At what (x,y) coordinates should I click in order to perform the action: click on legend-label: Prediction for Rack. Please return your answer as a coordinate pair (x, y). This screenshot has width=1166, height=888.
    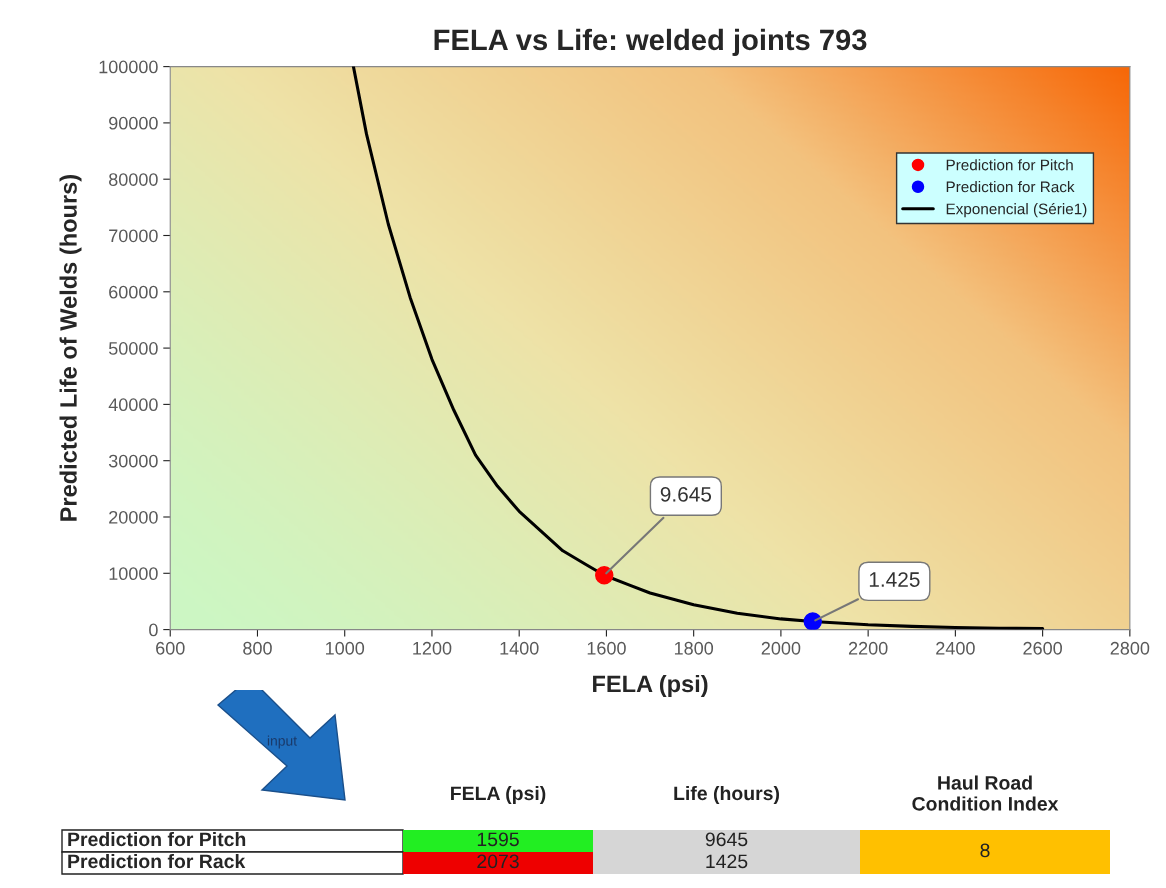
    Looking at the image, I should click on (1010, 187).